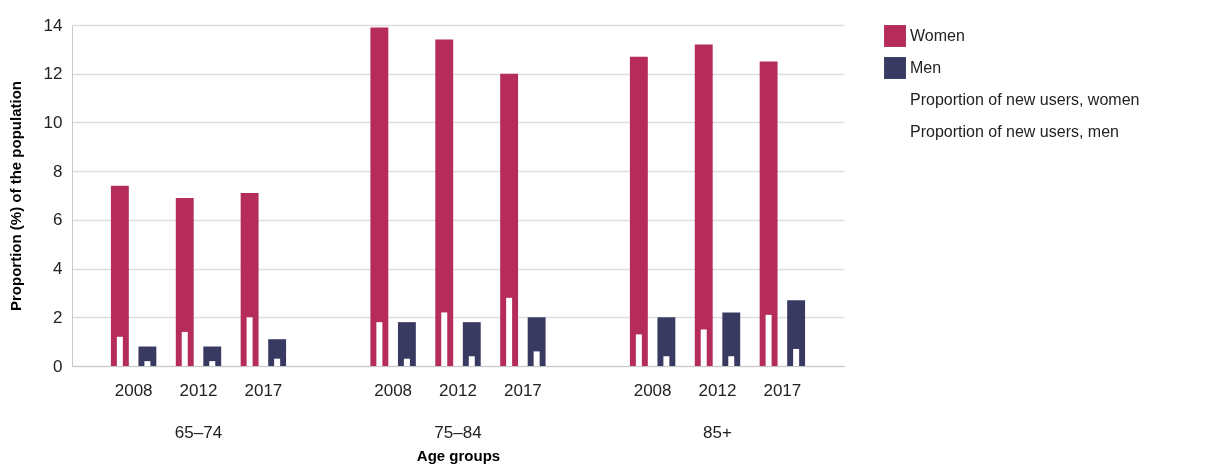 The height and width of the screenshot is (475, 1213). Describe the element at coordinates (926, 67) in the screenshot. I see `legend-label: Men` at that location.